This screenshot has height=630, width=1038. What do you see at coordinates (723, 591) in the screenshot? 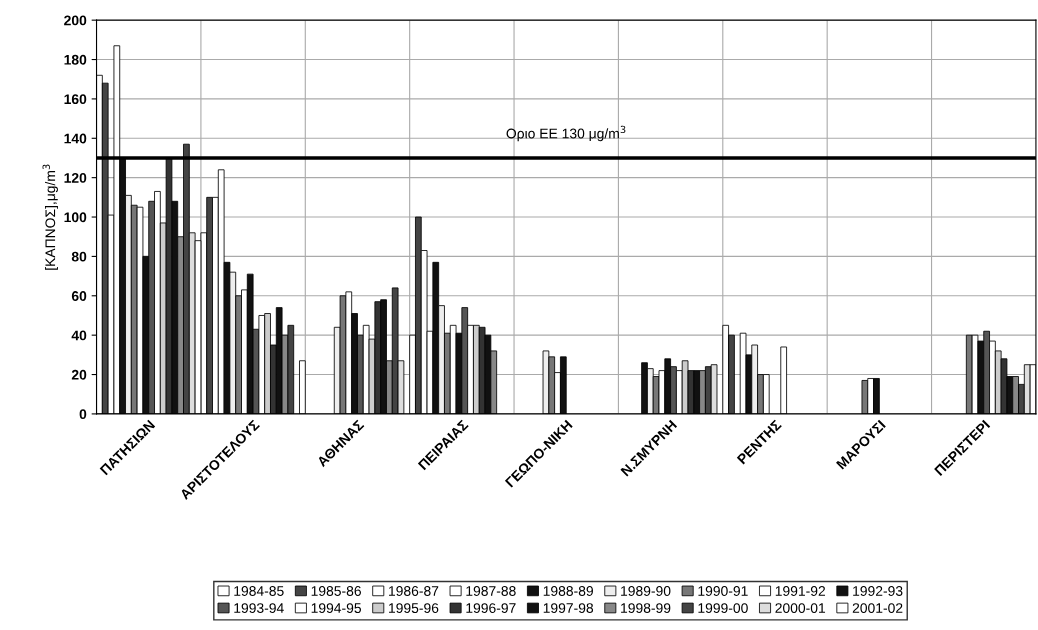
I see `legend-label: 1990-91` at bounding box center [723, 591].